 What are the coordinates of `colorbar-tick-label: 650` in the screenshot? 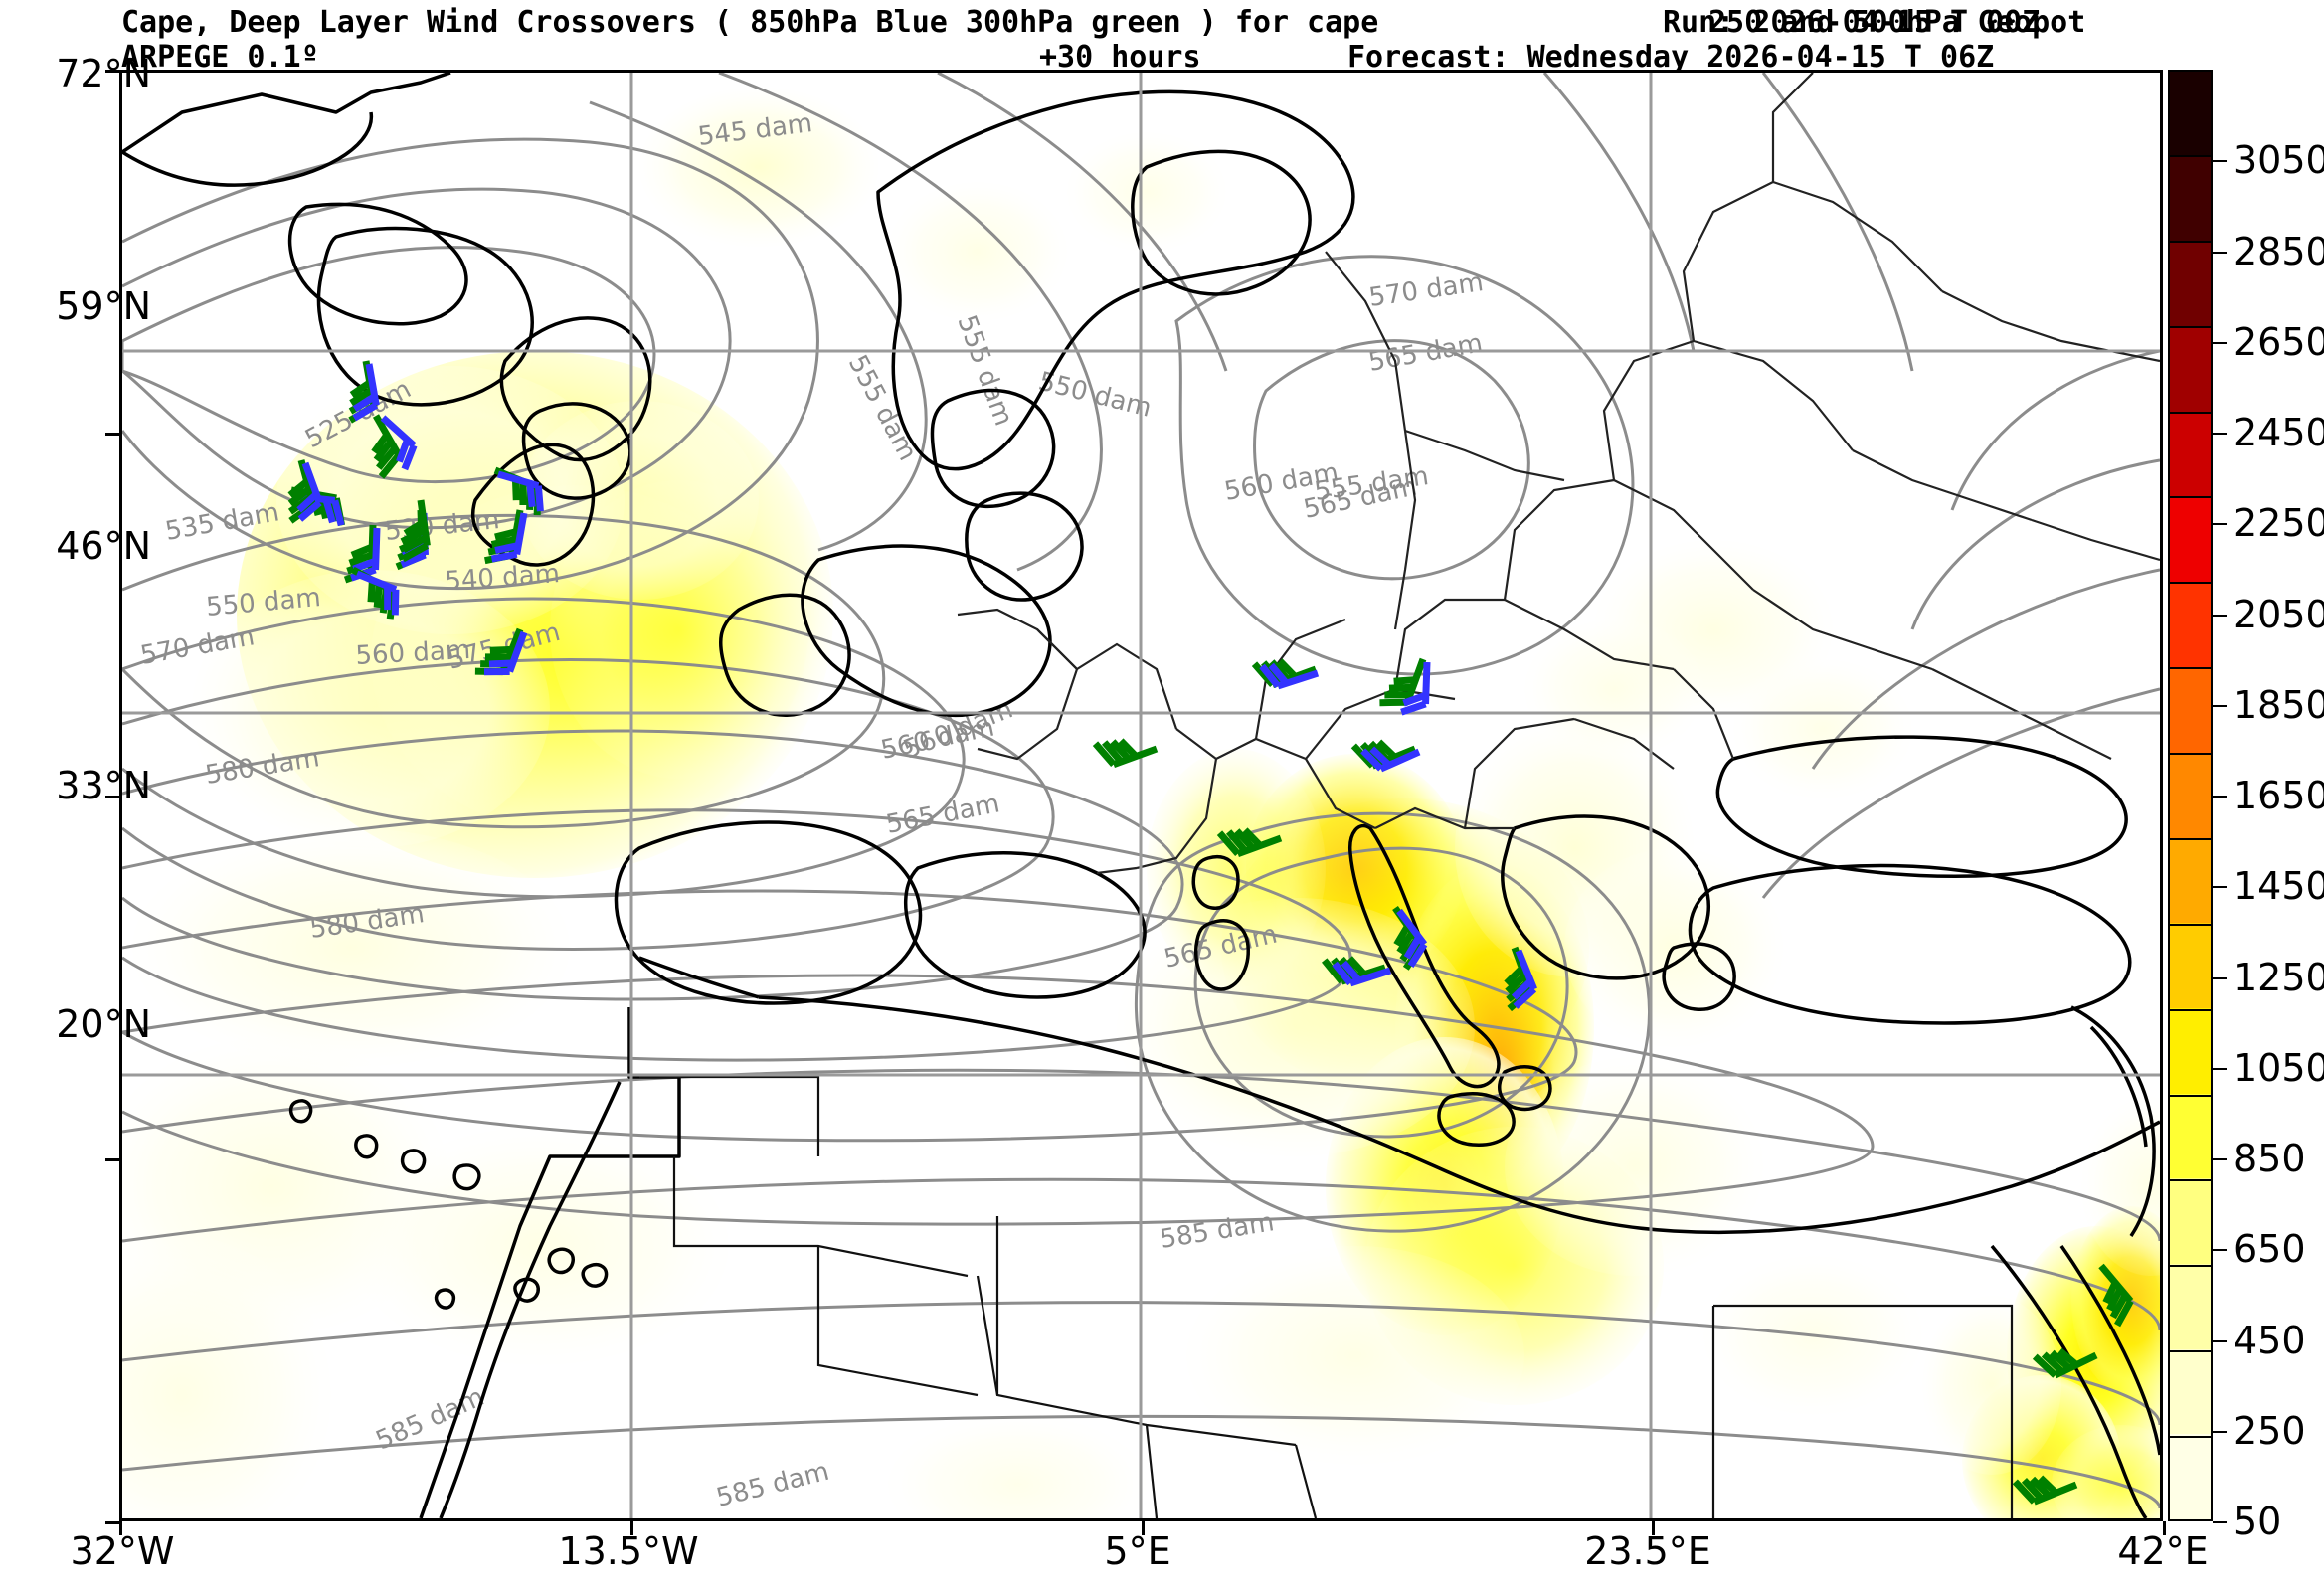 It's located at (2270, 1249).